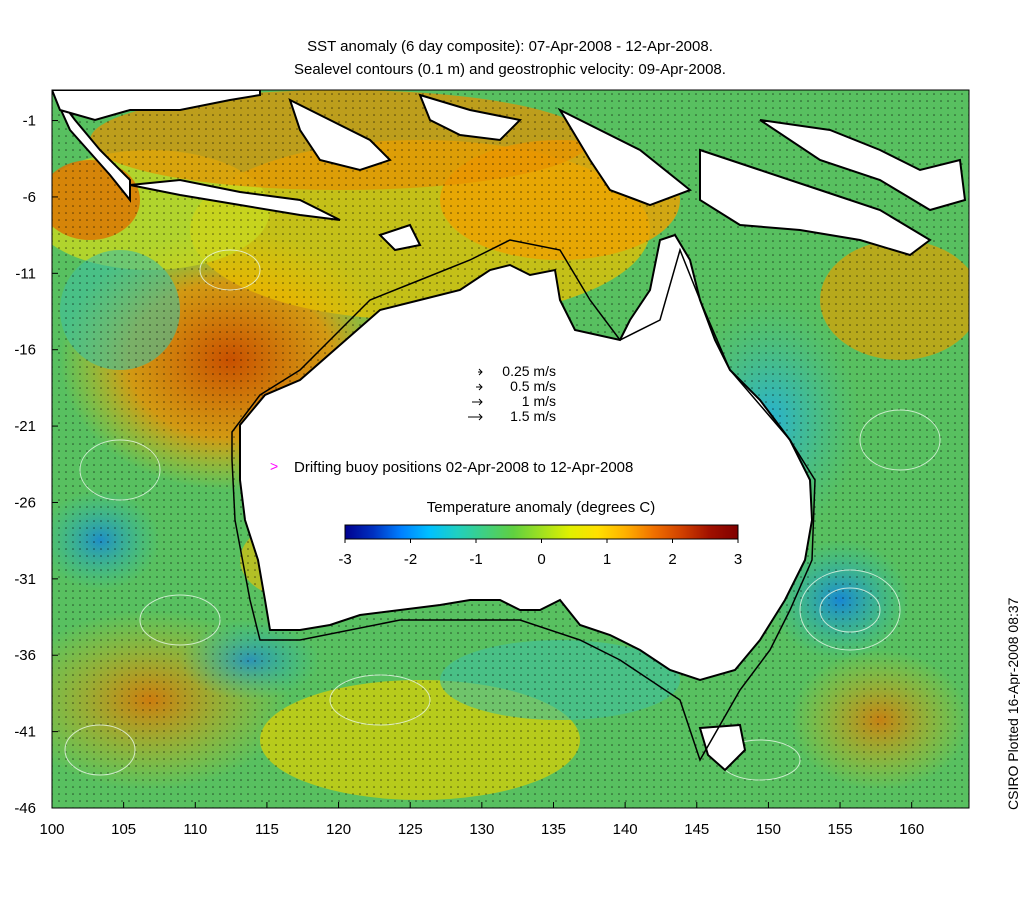 The image size is (1020, 900). What do you see at coordinates (123, 829) in the screenshot?
I see `x-tick-label: 105` at bounding box center [123, 829].